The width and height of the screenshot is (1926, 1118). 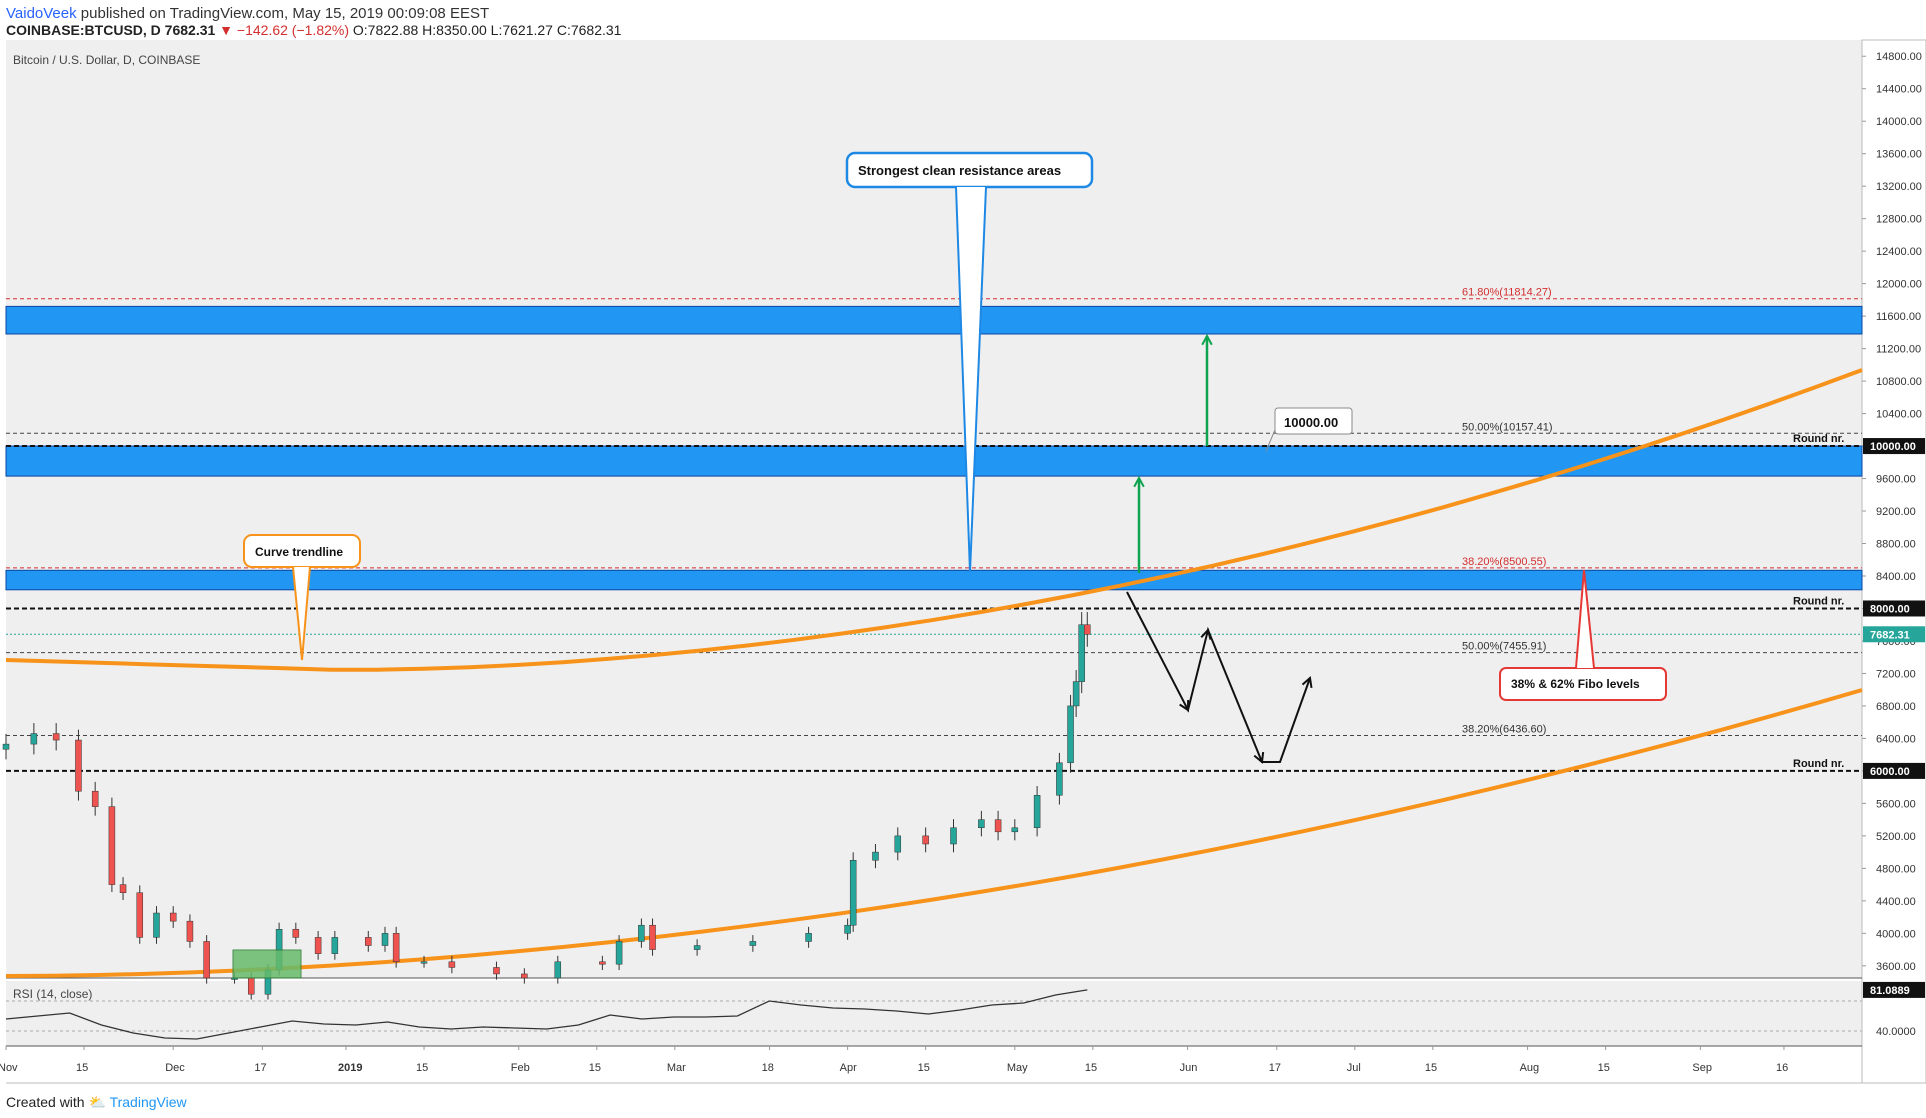 I want to click on projection-path, so click(x=1218, y=677).